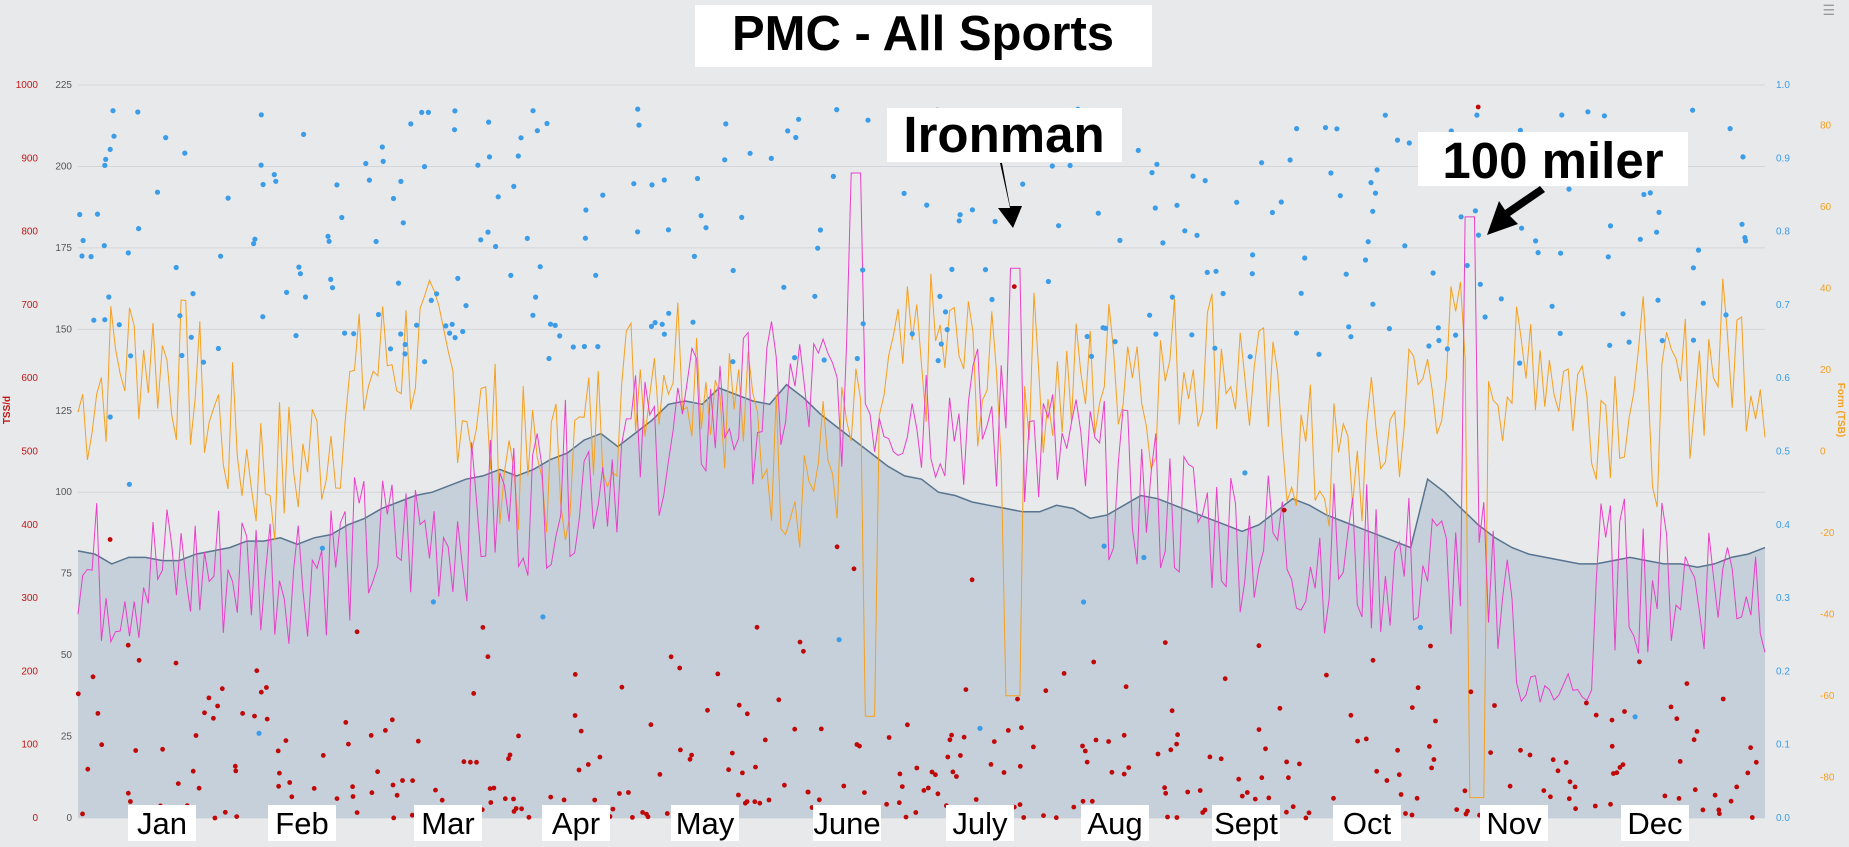 The width and height of the screenshot is (1849, 847). What do you see at coordinates (923, 36) in the screenshot?
I see `chart-title-group: PMC - All Sports` at bounding box center [923, 36].